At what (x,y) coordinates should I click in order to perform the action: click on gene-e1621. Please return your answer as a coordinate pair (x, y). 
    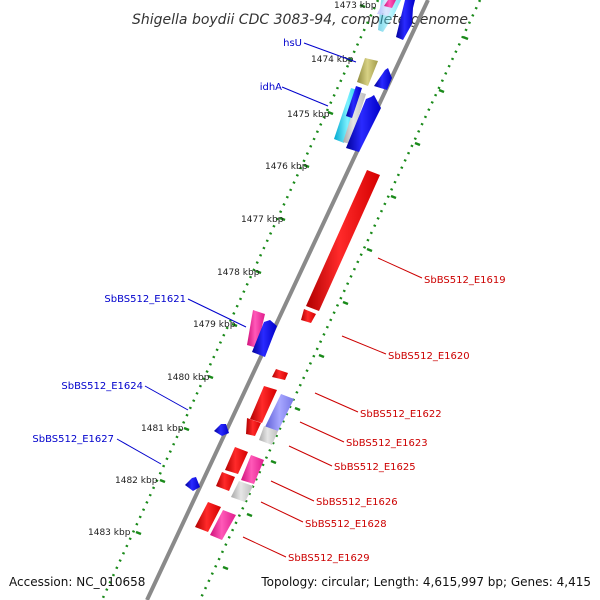
    Looking at the image, I should click on (256, 329).